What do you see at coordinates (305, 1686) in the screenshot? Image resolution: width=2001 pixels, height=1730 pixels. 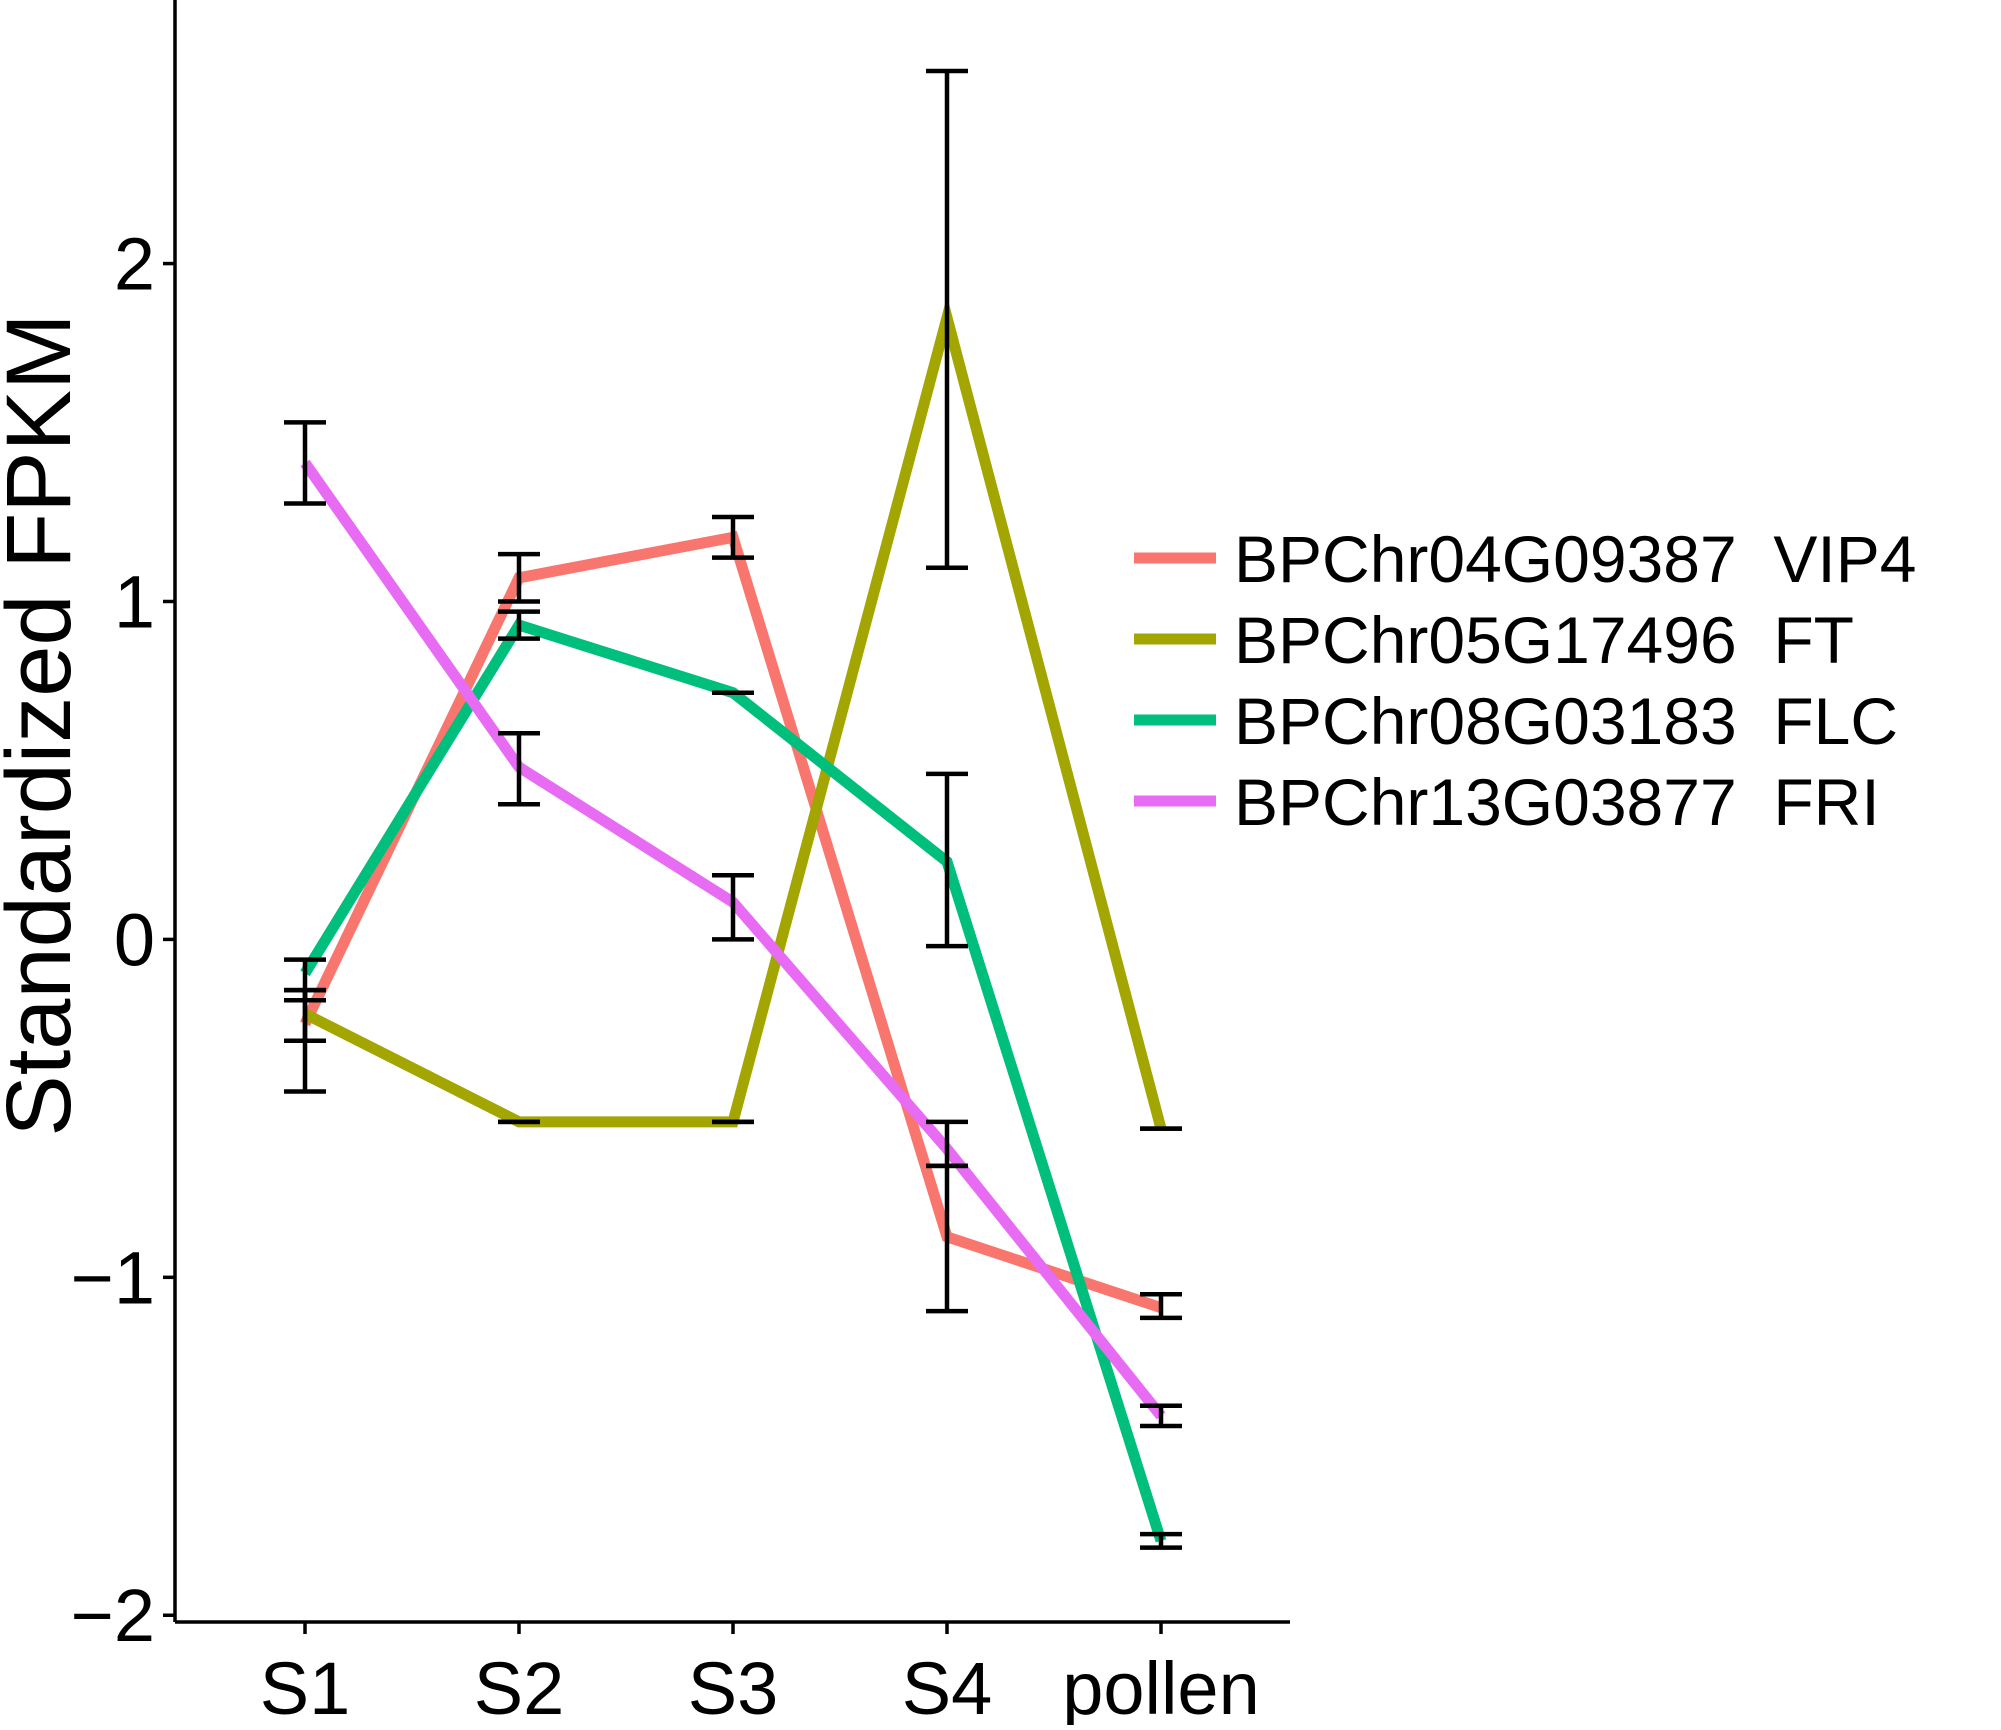 I see `x-tick-label: S1` at bounding box center [305, 1686].